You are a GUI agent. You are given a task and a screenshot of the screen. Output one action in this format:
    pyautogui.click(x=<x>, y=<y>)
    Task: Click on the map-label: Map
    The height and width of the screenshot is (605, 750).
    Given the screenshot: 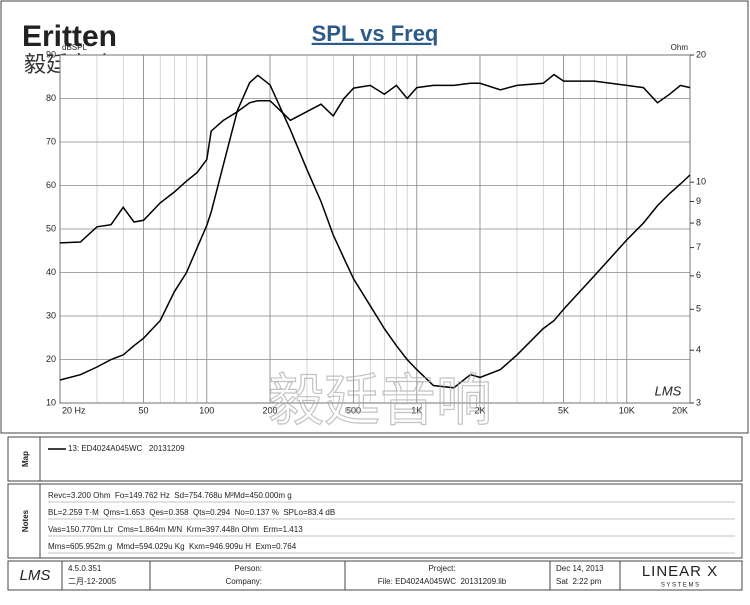 What is the action you would take?
    pyautogui.click(x=25, y=459)
    